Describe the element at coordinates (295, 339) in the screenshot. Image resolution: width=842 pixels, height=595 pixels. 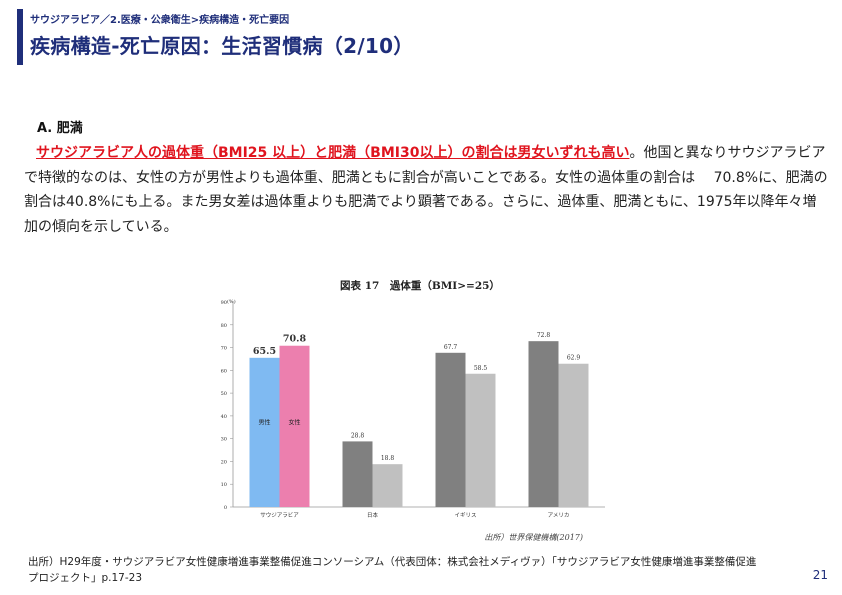
I see `bar-data-label: 70.8` at that location.